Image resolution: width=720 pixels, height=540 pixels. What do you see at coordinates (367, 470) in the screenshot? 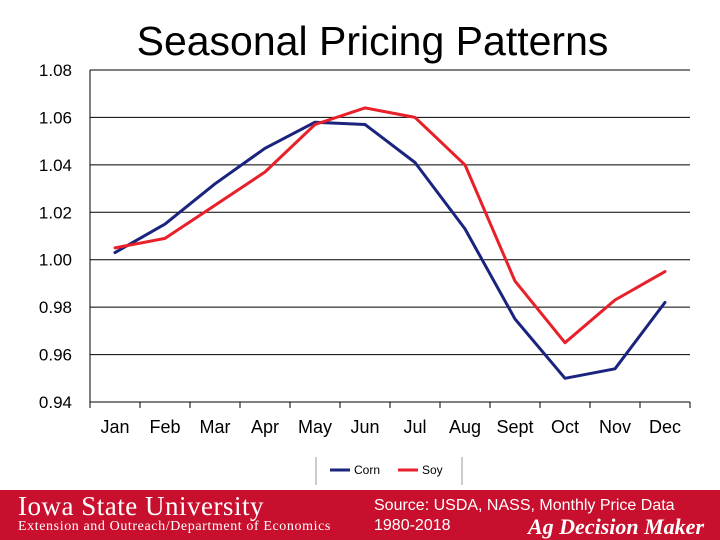
I see `legend-label: Corn` at bounding box center [367, 470].